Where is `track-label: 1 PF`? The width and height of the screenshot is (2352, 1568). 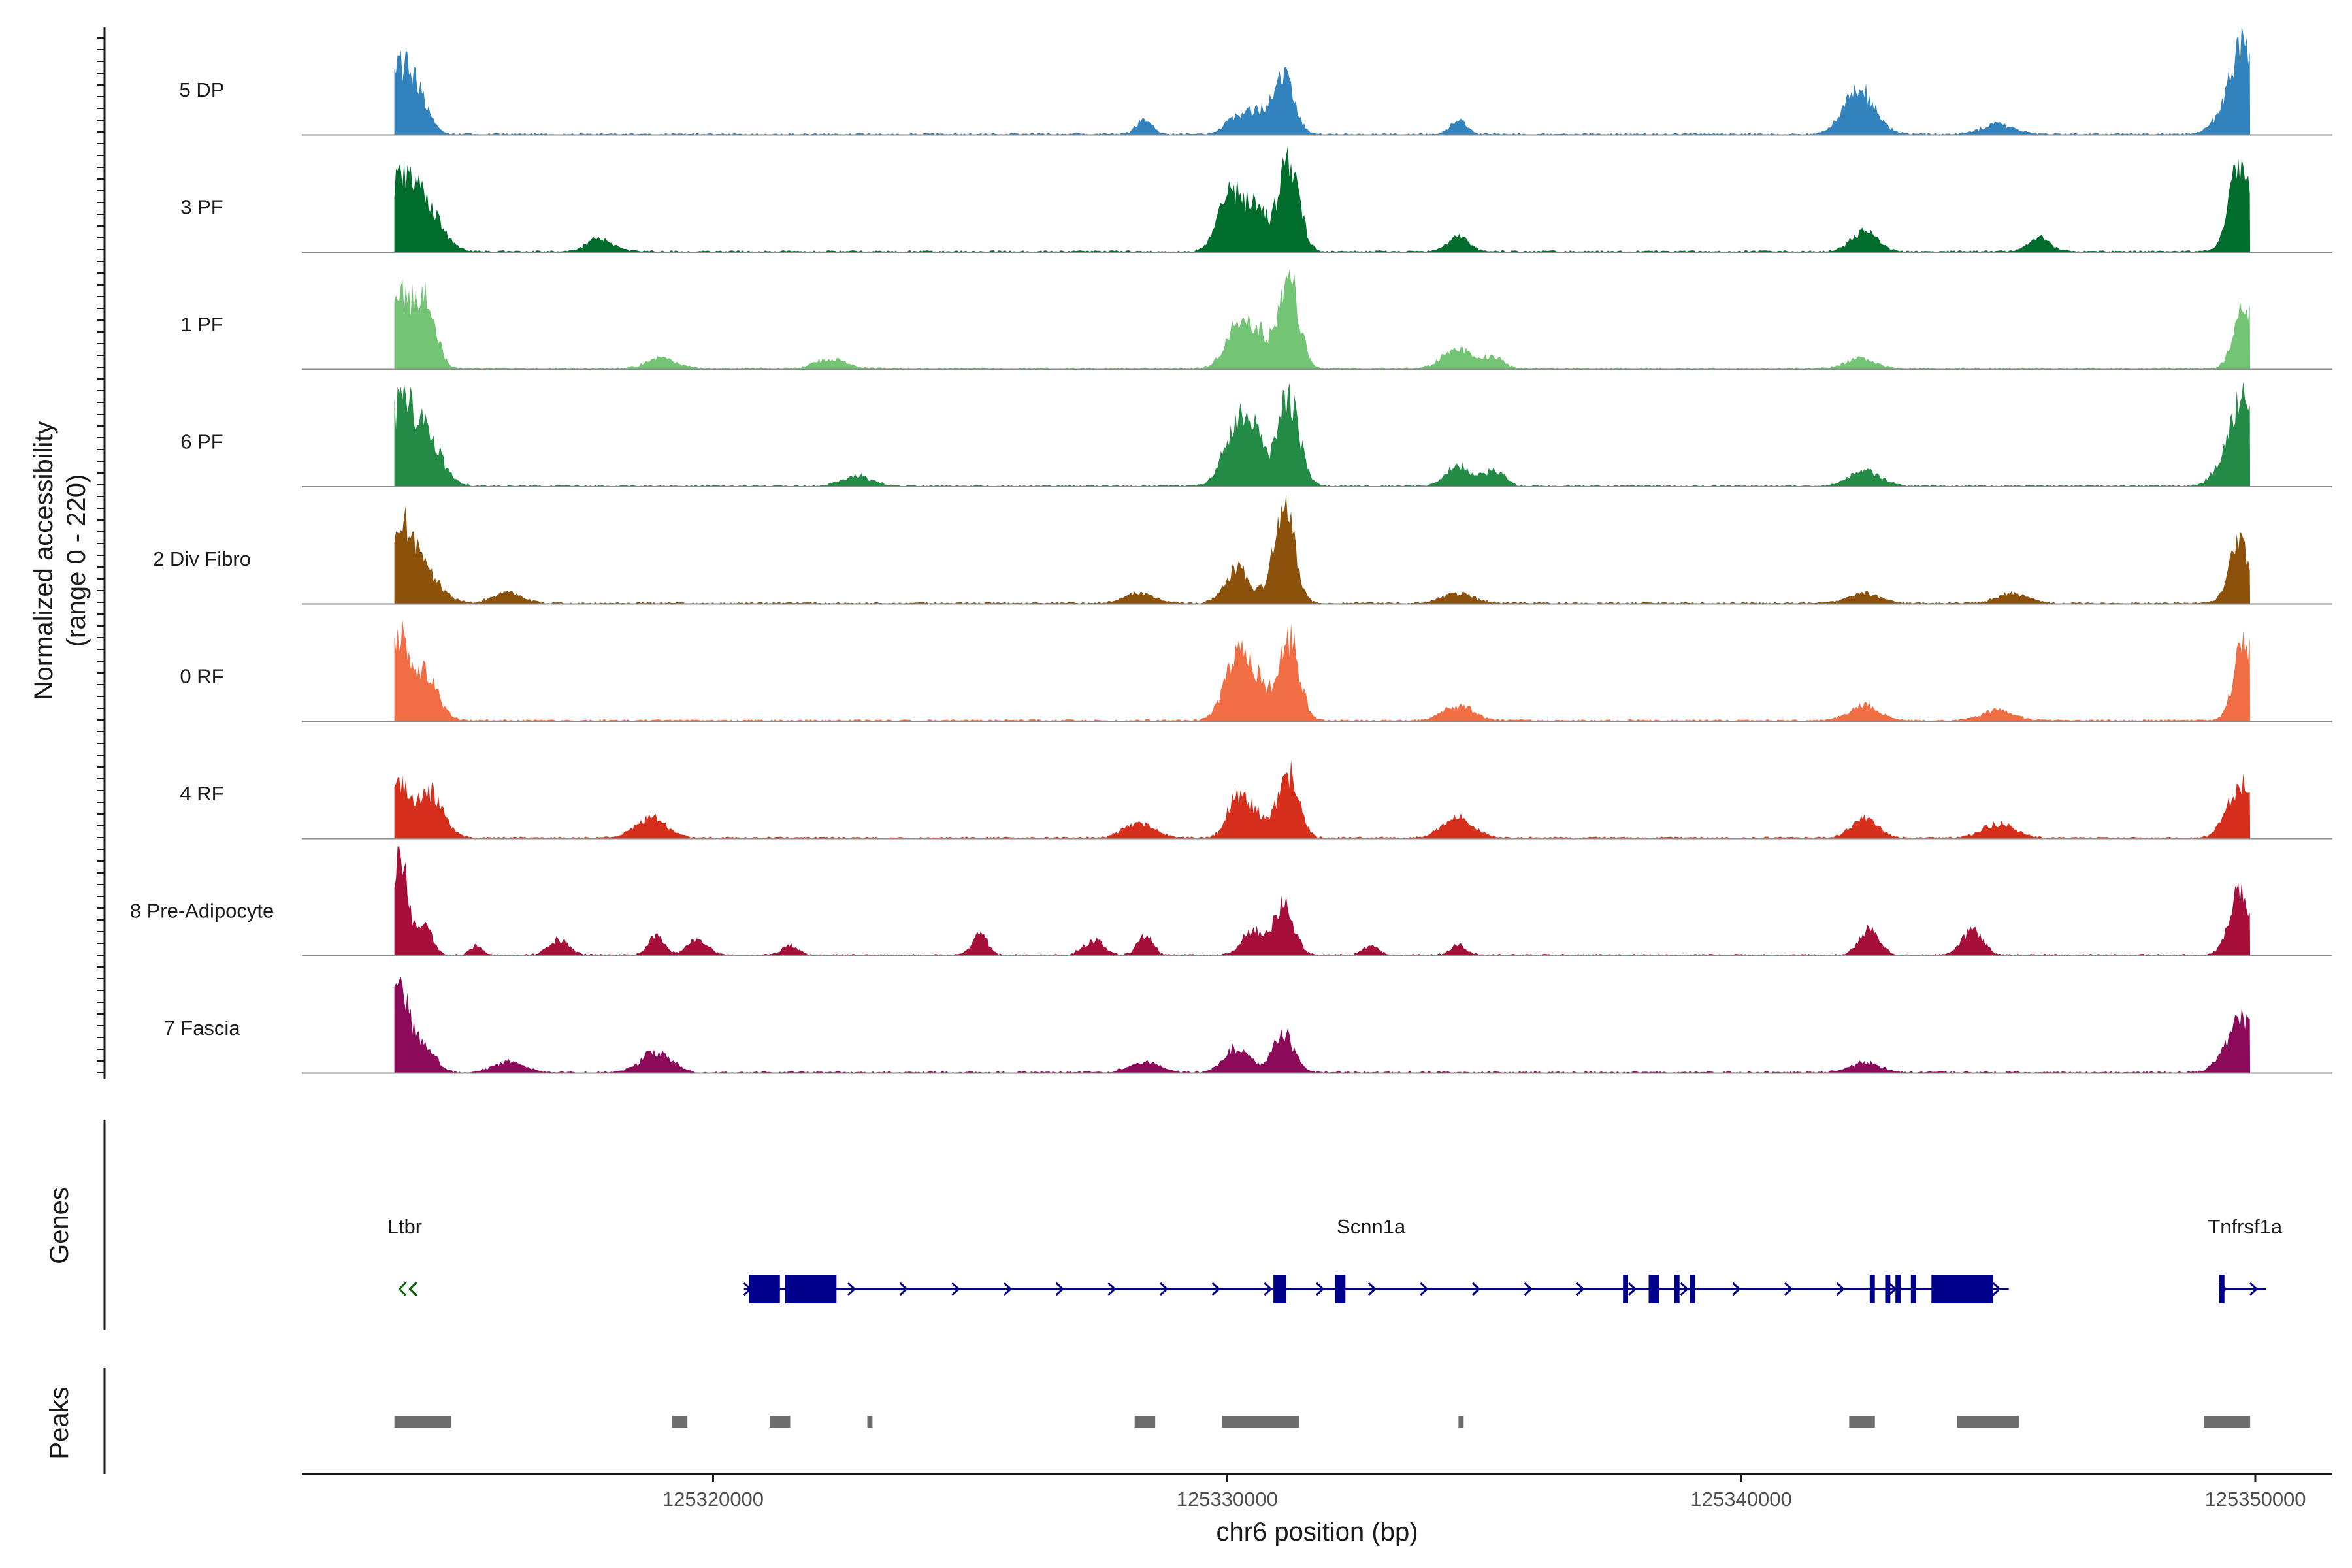
track-label: 1 PF is located at coordinates (201, 324).